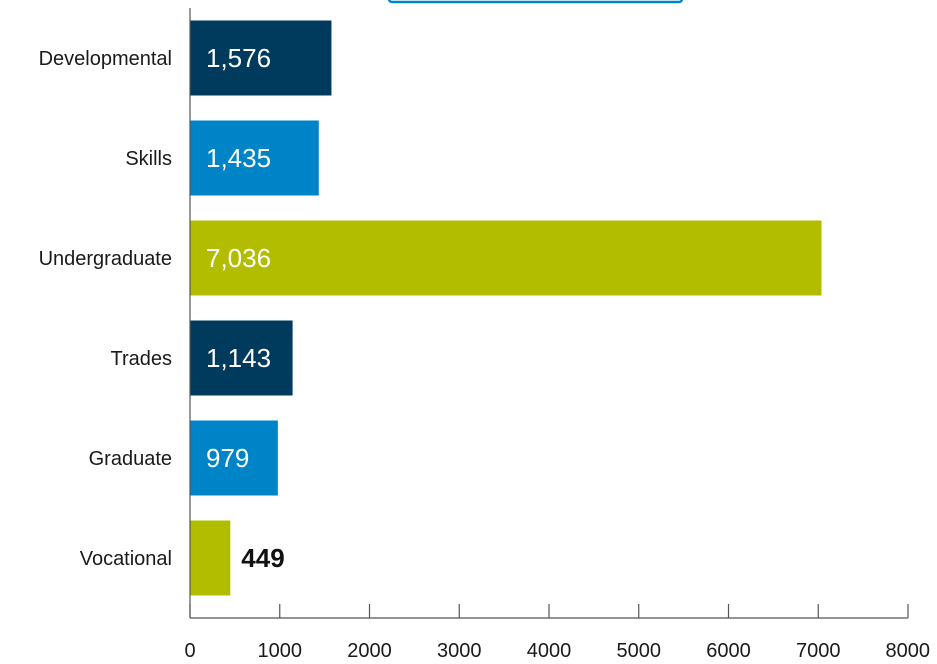  Describe the element at coordinates (210, 558) in the screenshot. I see `bar-vocational` at that location.